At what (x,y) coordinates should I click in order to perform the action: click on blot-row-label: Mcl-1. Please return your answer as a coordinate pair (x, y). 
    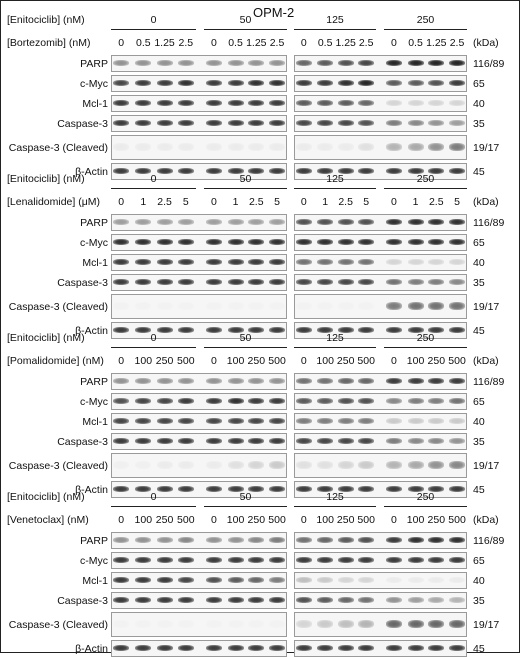
    Looking at the image, I should click on (95, 263).